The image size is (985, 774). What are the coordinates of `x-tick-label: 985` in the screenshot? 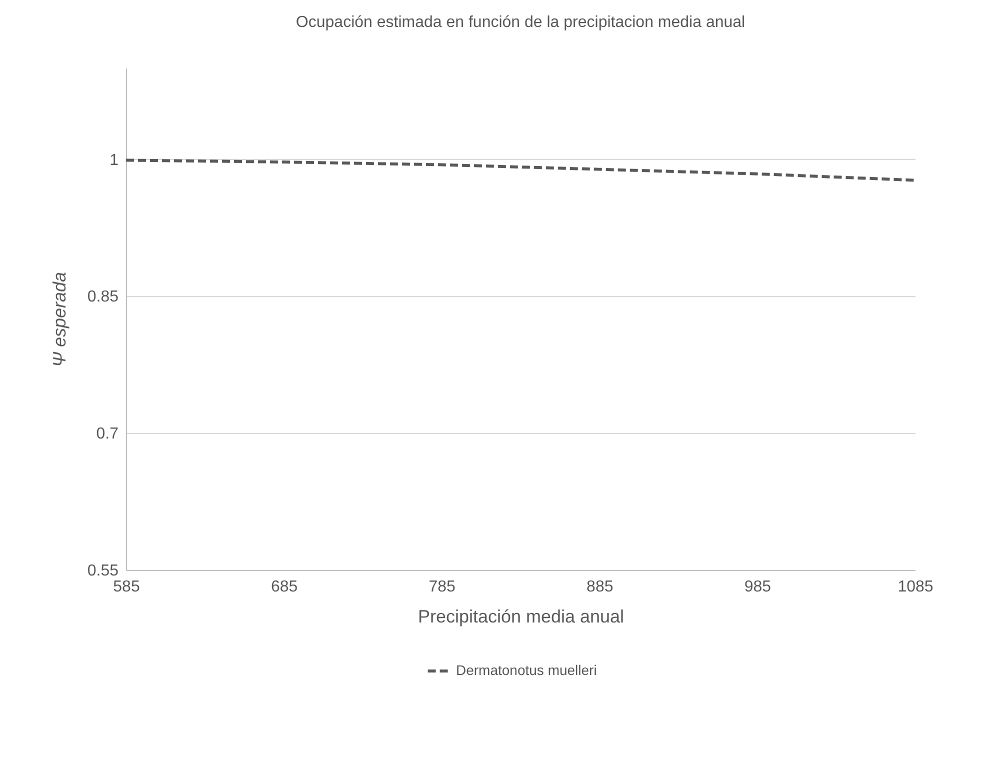 It's located at (758, 587).